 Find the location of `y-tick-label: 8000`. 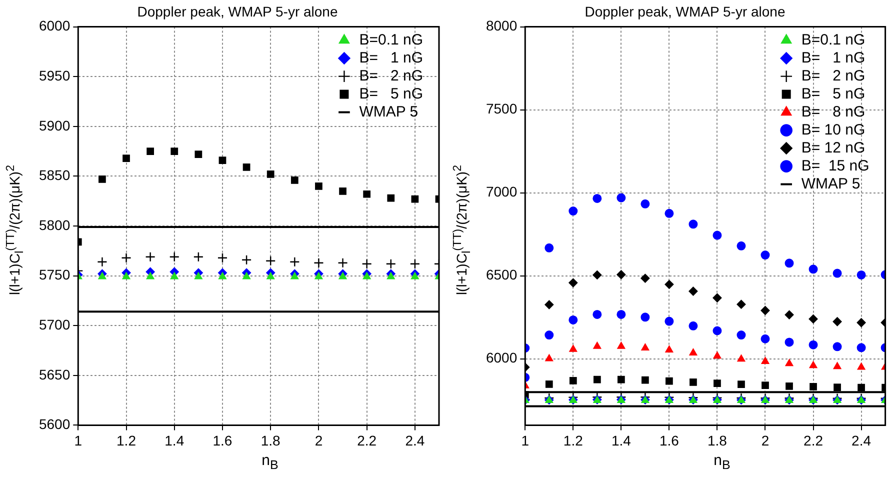

y-tick-label: 8000 is located at coordinates (502, 26).